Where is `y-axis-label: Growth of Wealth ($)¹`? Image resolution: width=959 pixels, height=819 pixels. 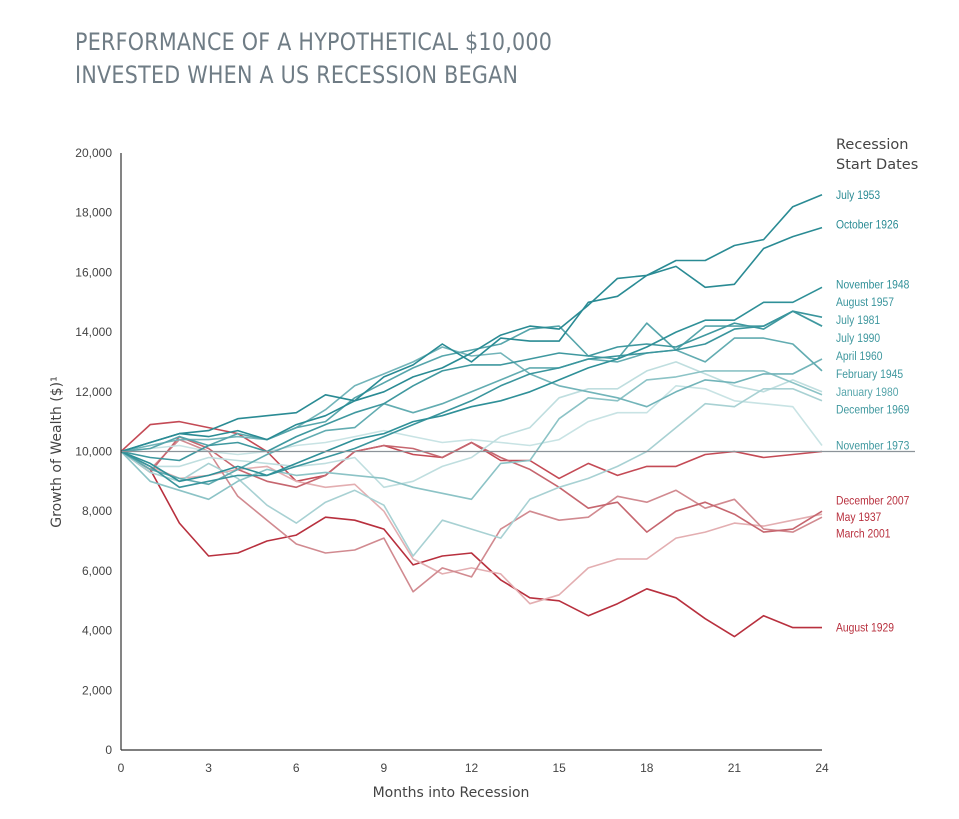
y-axis-label: Growth of Wealth ($)¹ is located at coordinates (57, 451).